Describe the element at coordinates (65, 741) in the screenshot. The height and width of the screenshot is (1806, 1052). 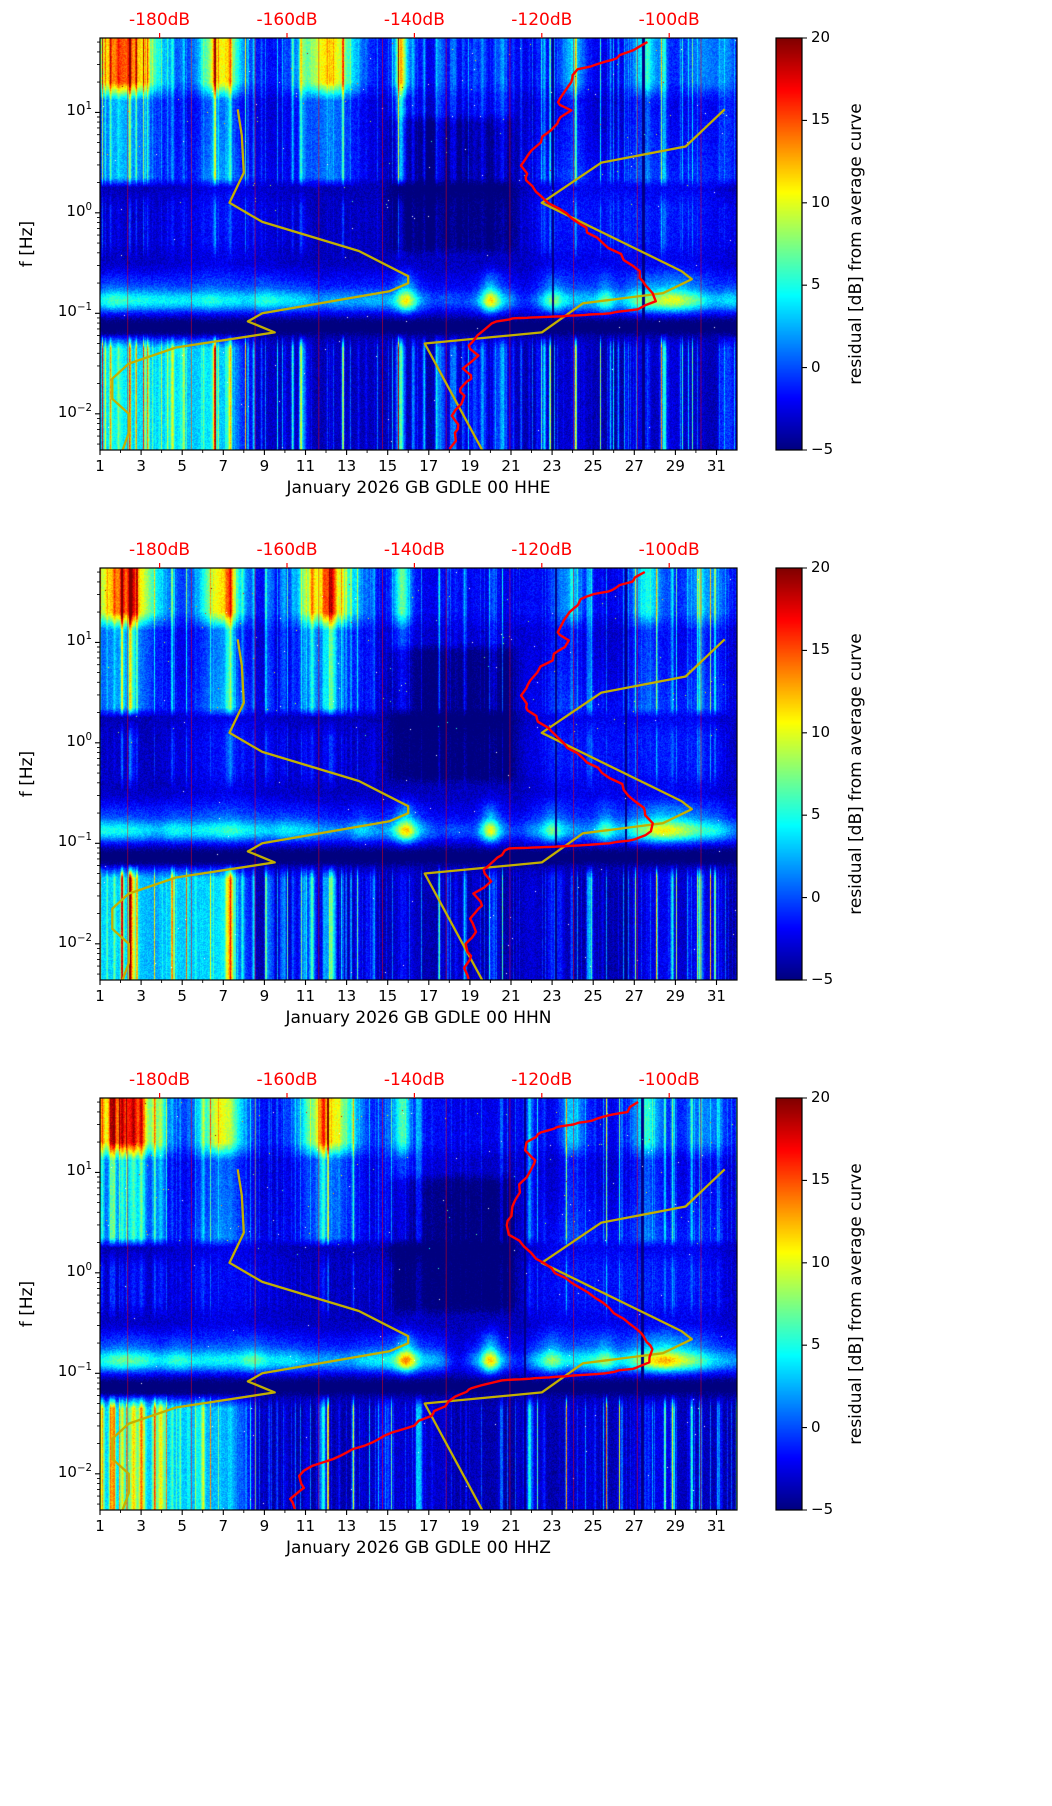
I see `y-tick-label: 100` at that location.